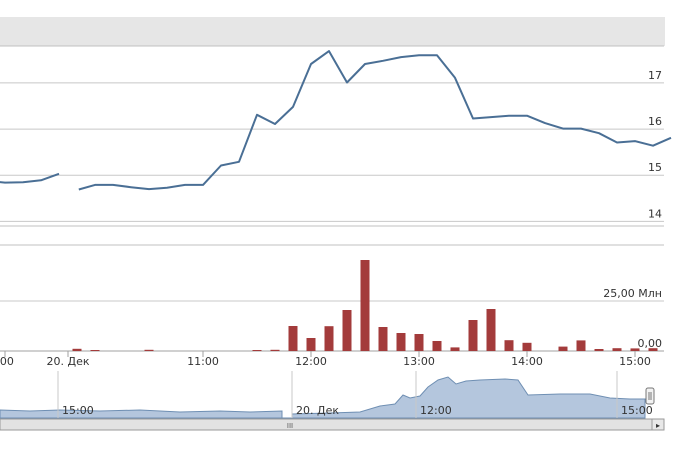 This screenshot has height=449, width=674. I want to click on price-tick-label: 14, so click(655, 213).